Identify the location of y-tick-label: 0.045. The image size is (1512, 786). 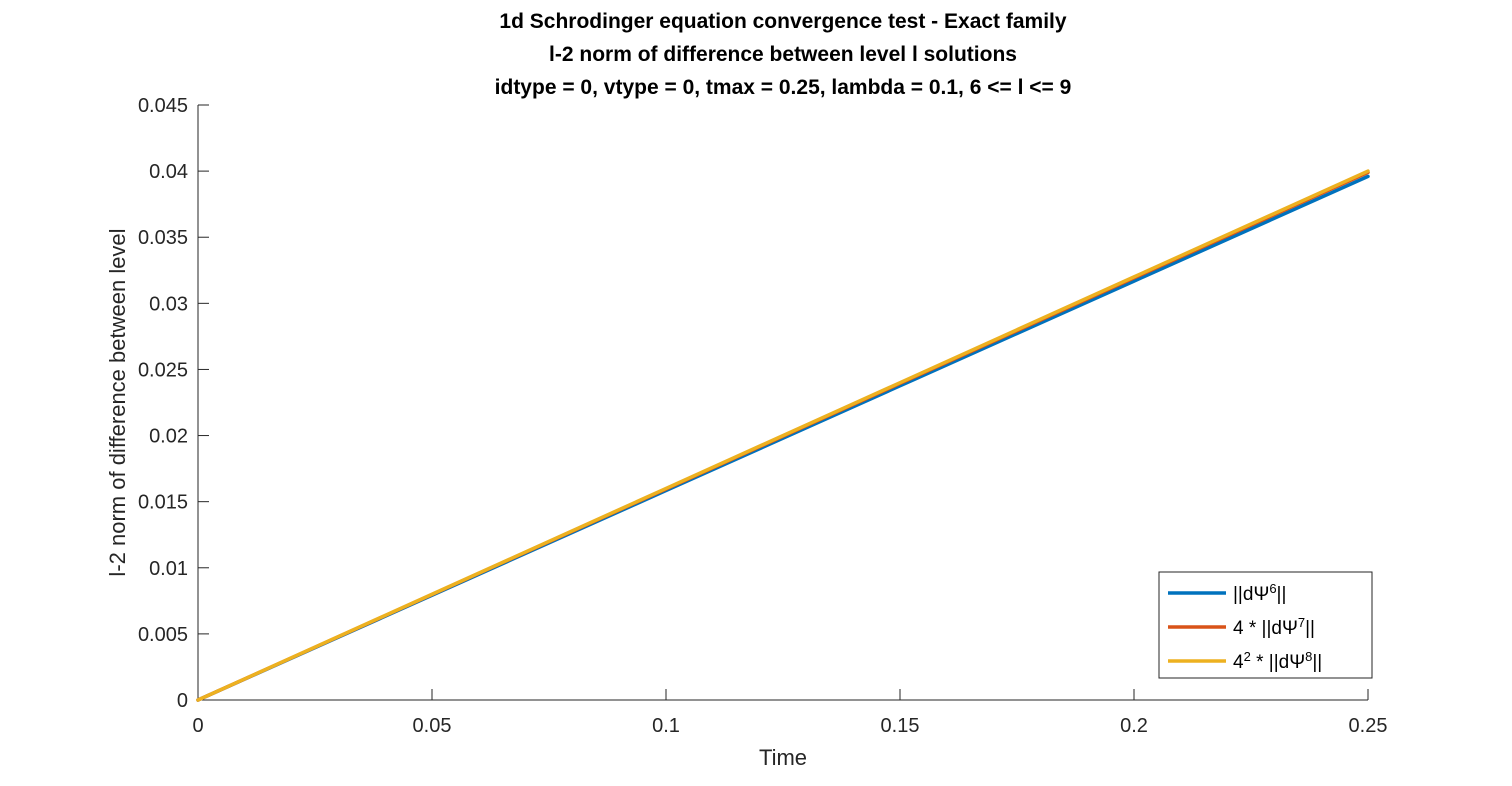
(163, 106).